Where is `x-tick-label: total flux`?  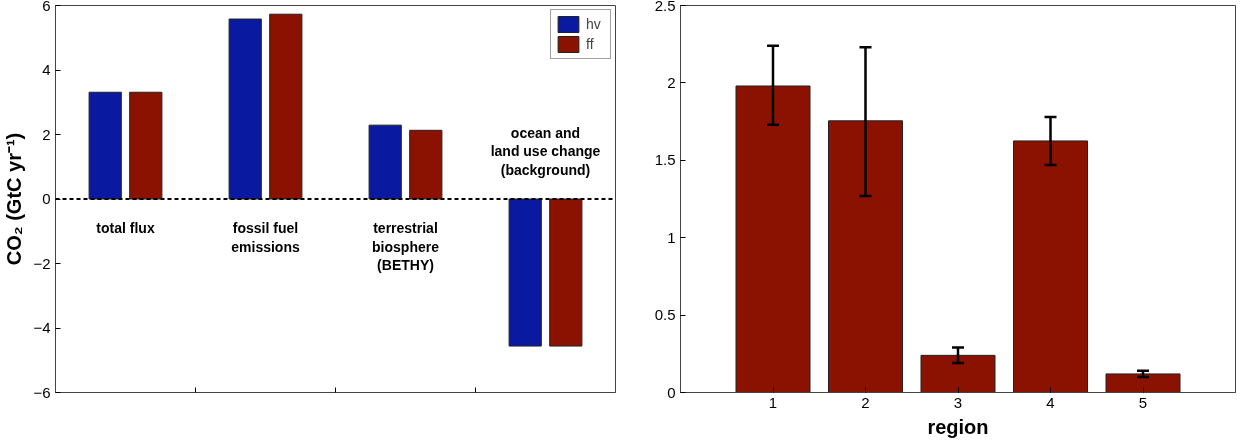 x-tick-label: total flux is located at coordinates (125, 228).